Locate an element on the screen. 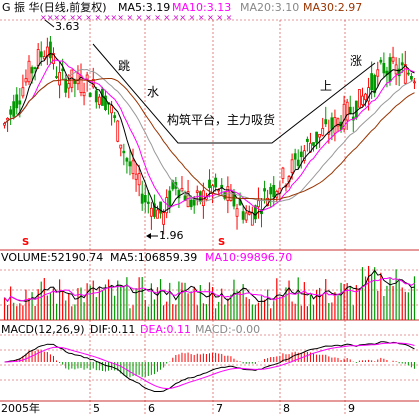 Image resolution: width=419 pixels, height=420 pixels. low-arrowhead is located at coordinates (148, 236).